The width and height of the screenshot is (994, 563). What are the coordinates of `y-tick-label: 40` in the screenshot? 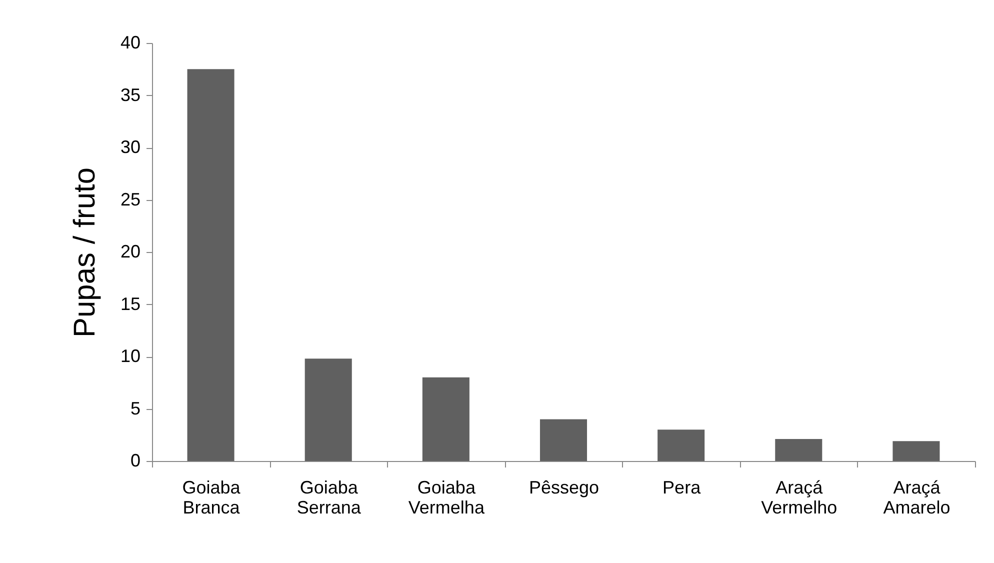 It's located at (130, 42).